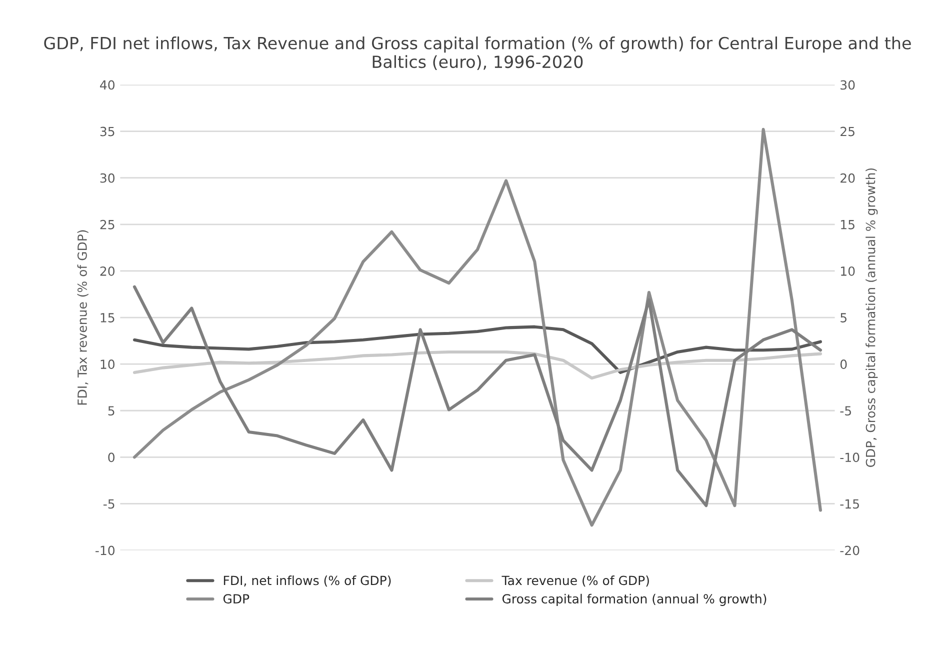 The height and width of the screenshot is (652, 939). Describe the element at coordinates (107, 271) in the screenshot. I see `y-tick-label: 20` at that location.